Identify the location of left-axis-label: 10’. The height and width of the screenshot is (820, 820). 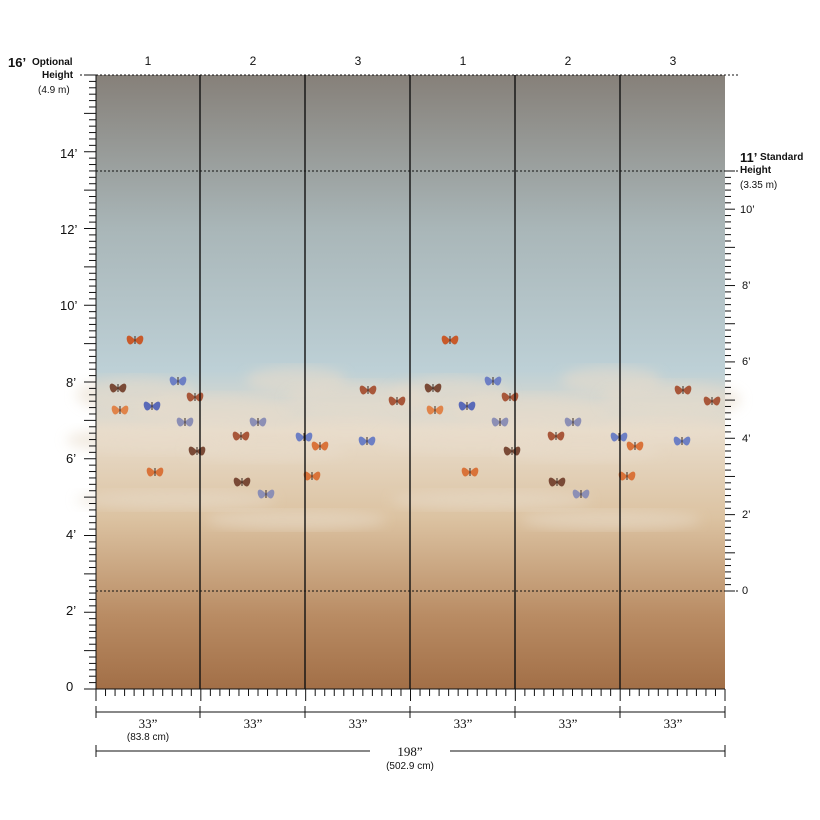
(69, 305).